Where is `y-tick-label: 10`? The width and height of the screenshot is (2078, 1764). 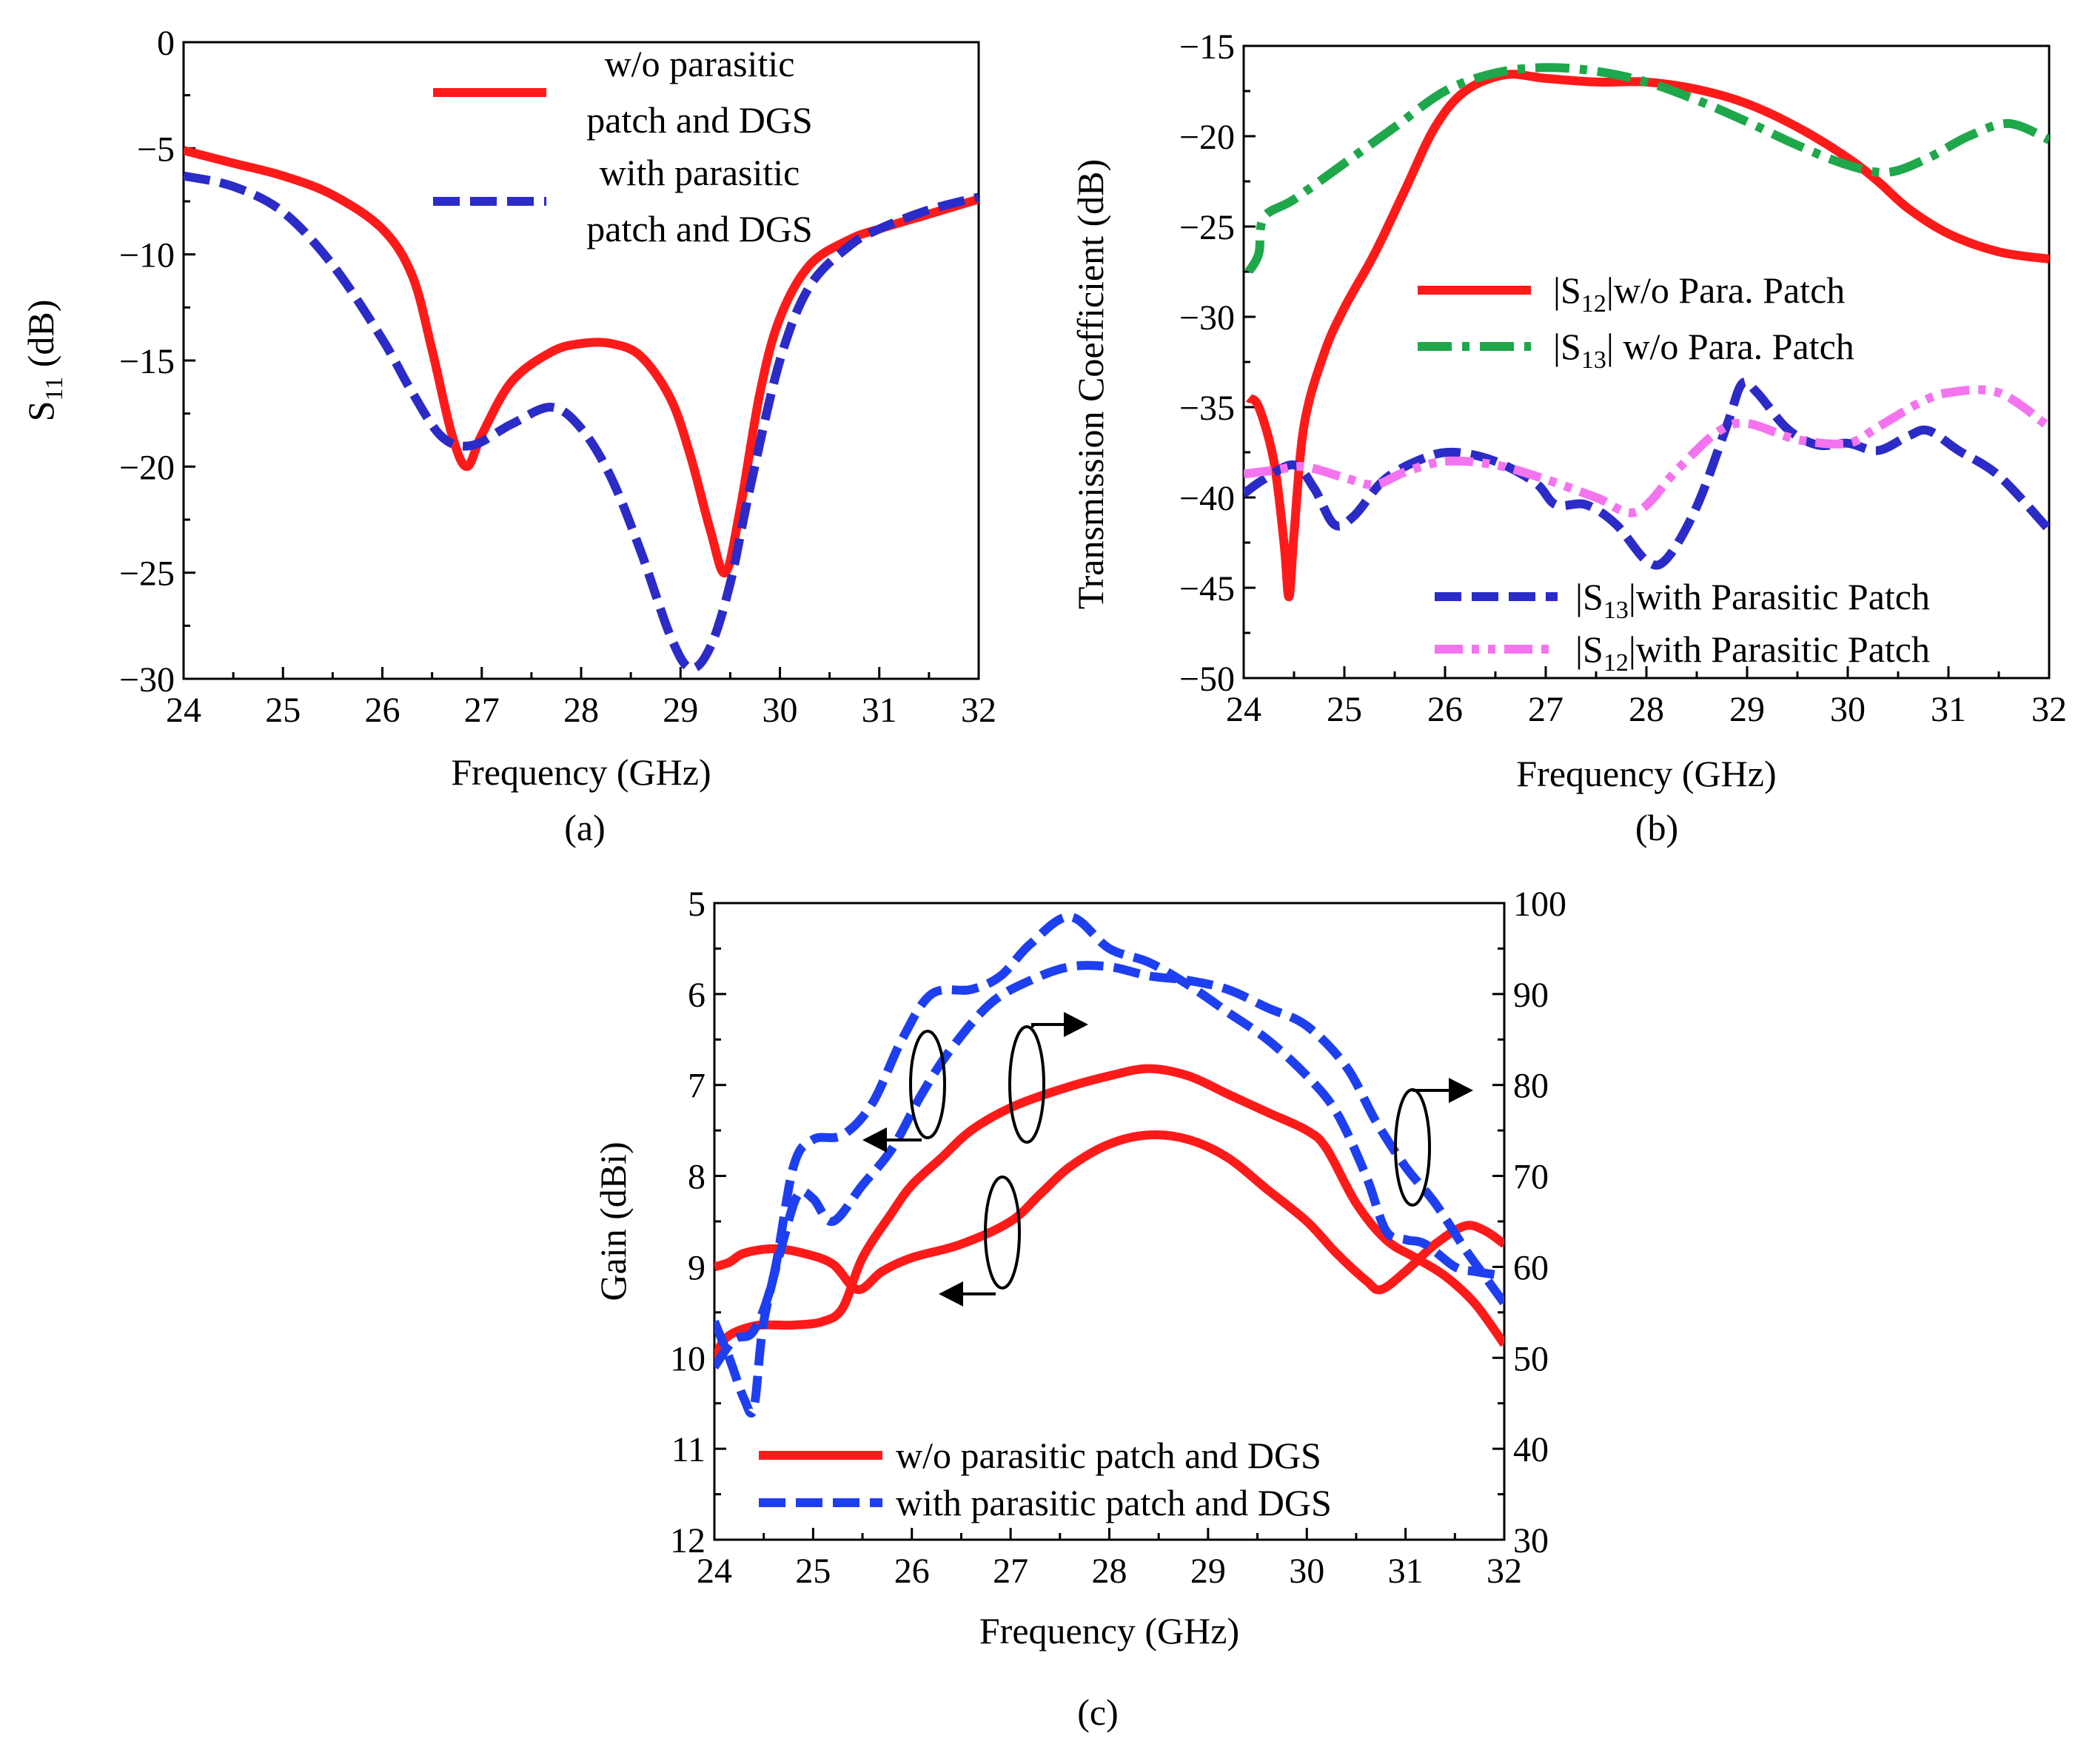 y-tick-label: 10 is located at coordinates (687, 1358).